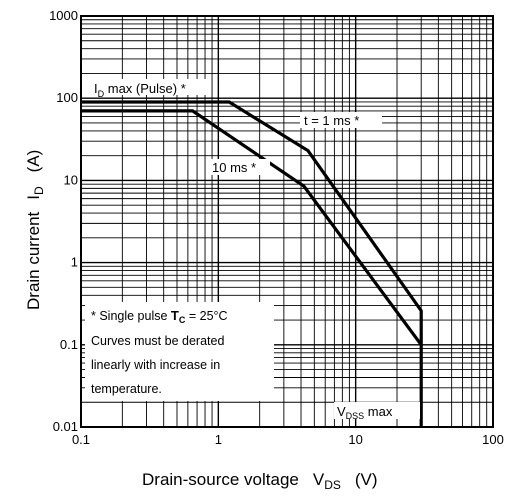 This screenshot has height=502, width=507. I want to click on y-tick-label: 1, so click(74, 262).